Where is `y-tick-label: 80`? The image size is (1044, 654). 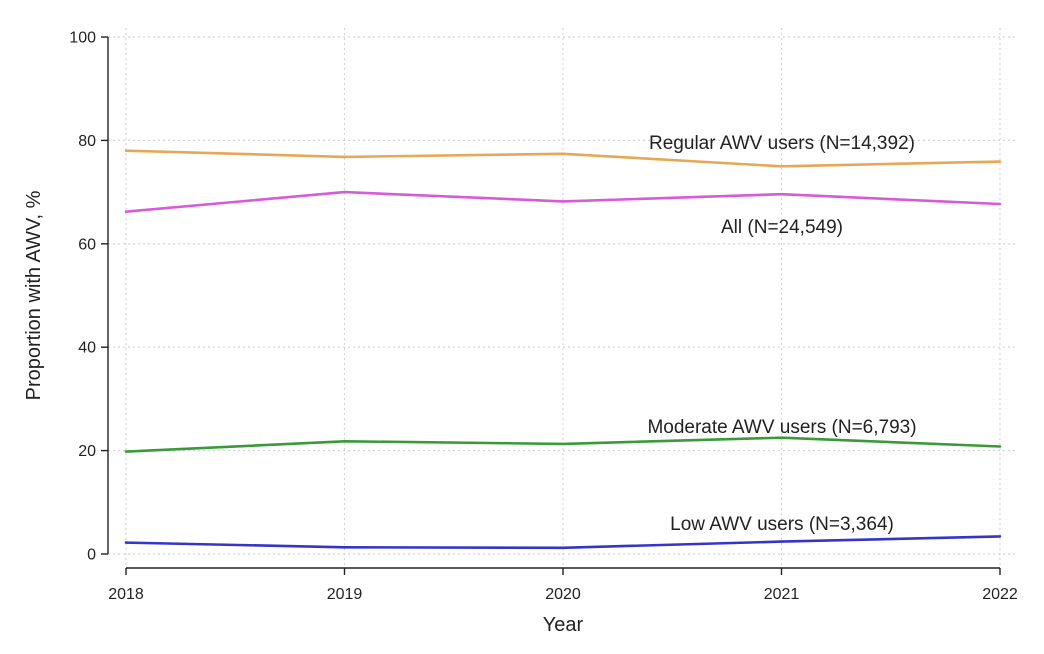
y-tick-label: 80 is located at coordinates (87, 141).